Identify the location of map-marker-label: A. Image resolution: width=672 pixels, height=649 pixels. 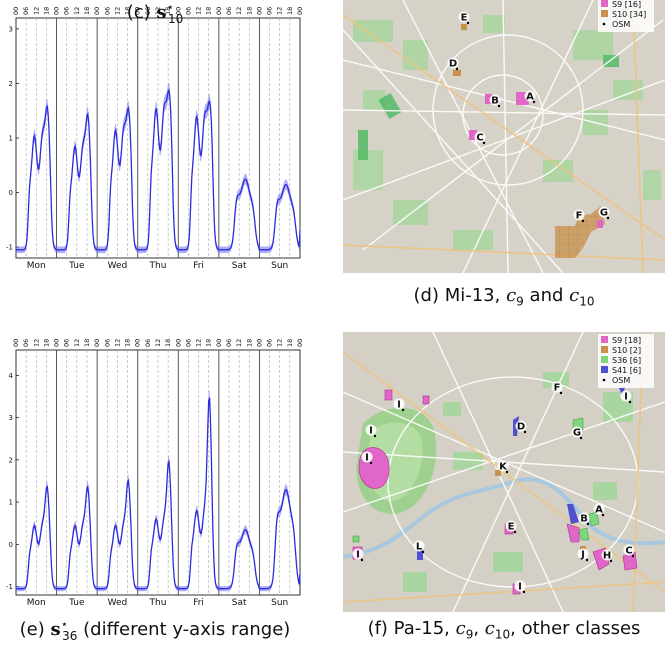
(599, 510).